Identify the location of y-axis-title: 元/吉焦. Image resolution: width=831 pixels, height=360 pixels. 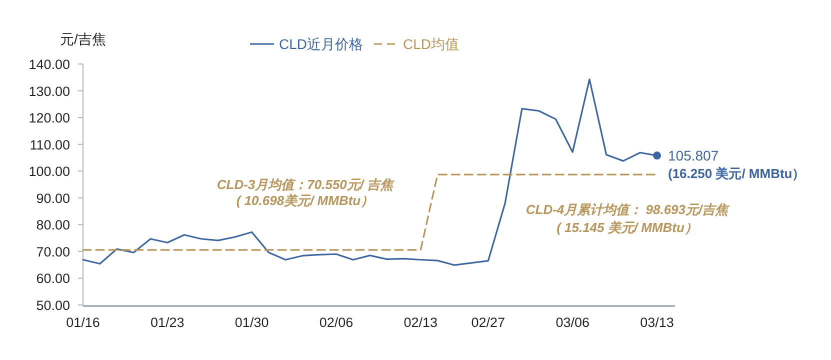
(83, 39).